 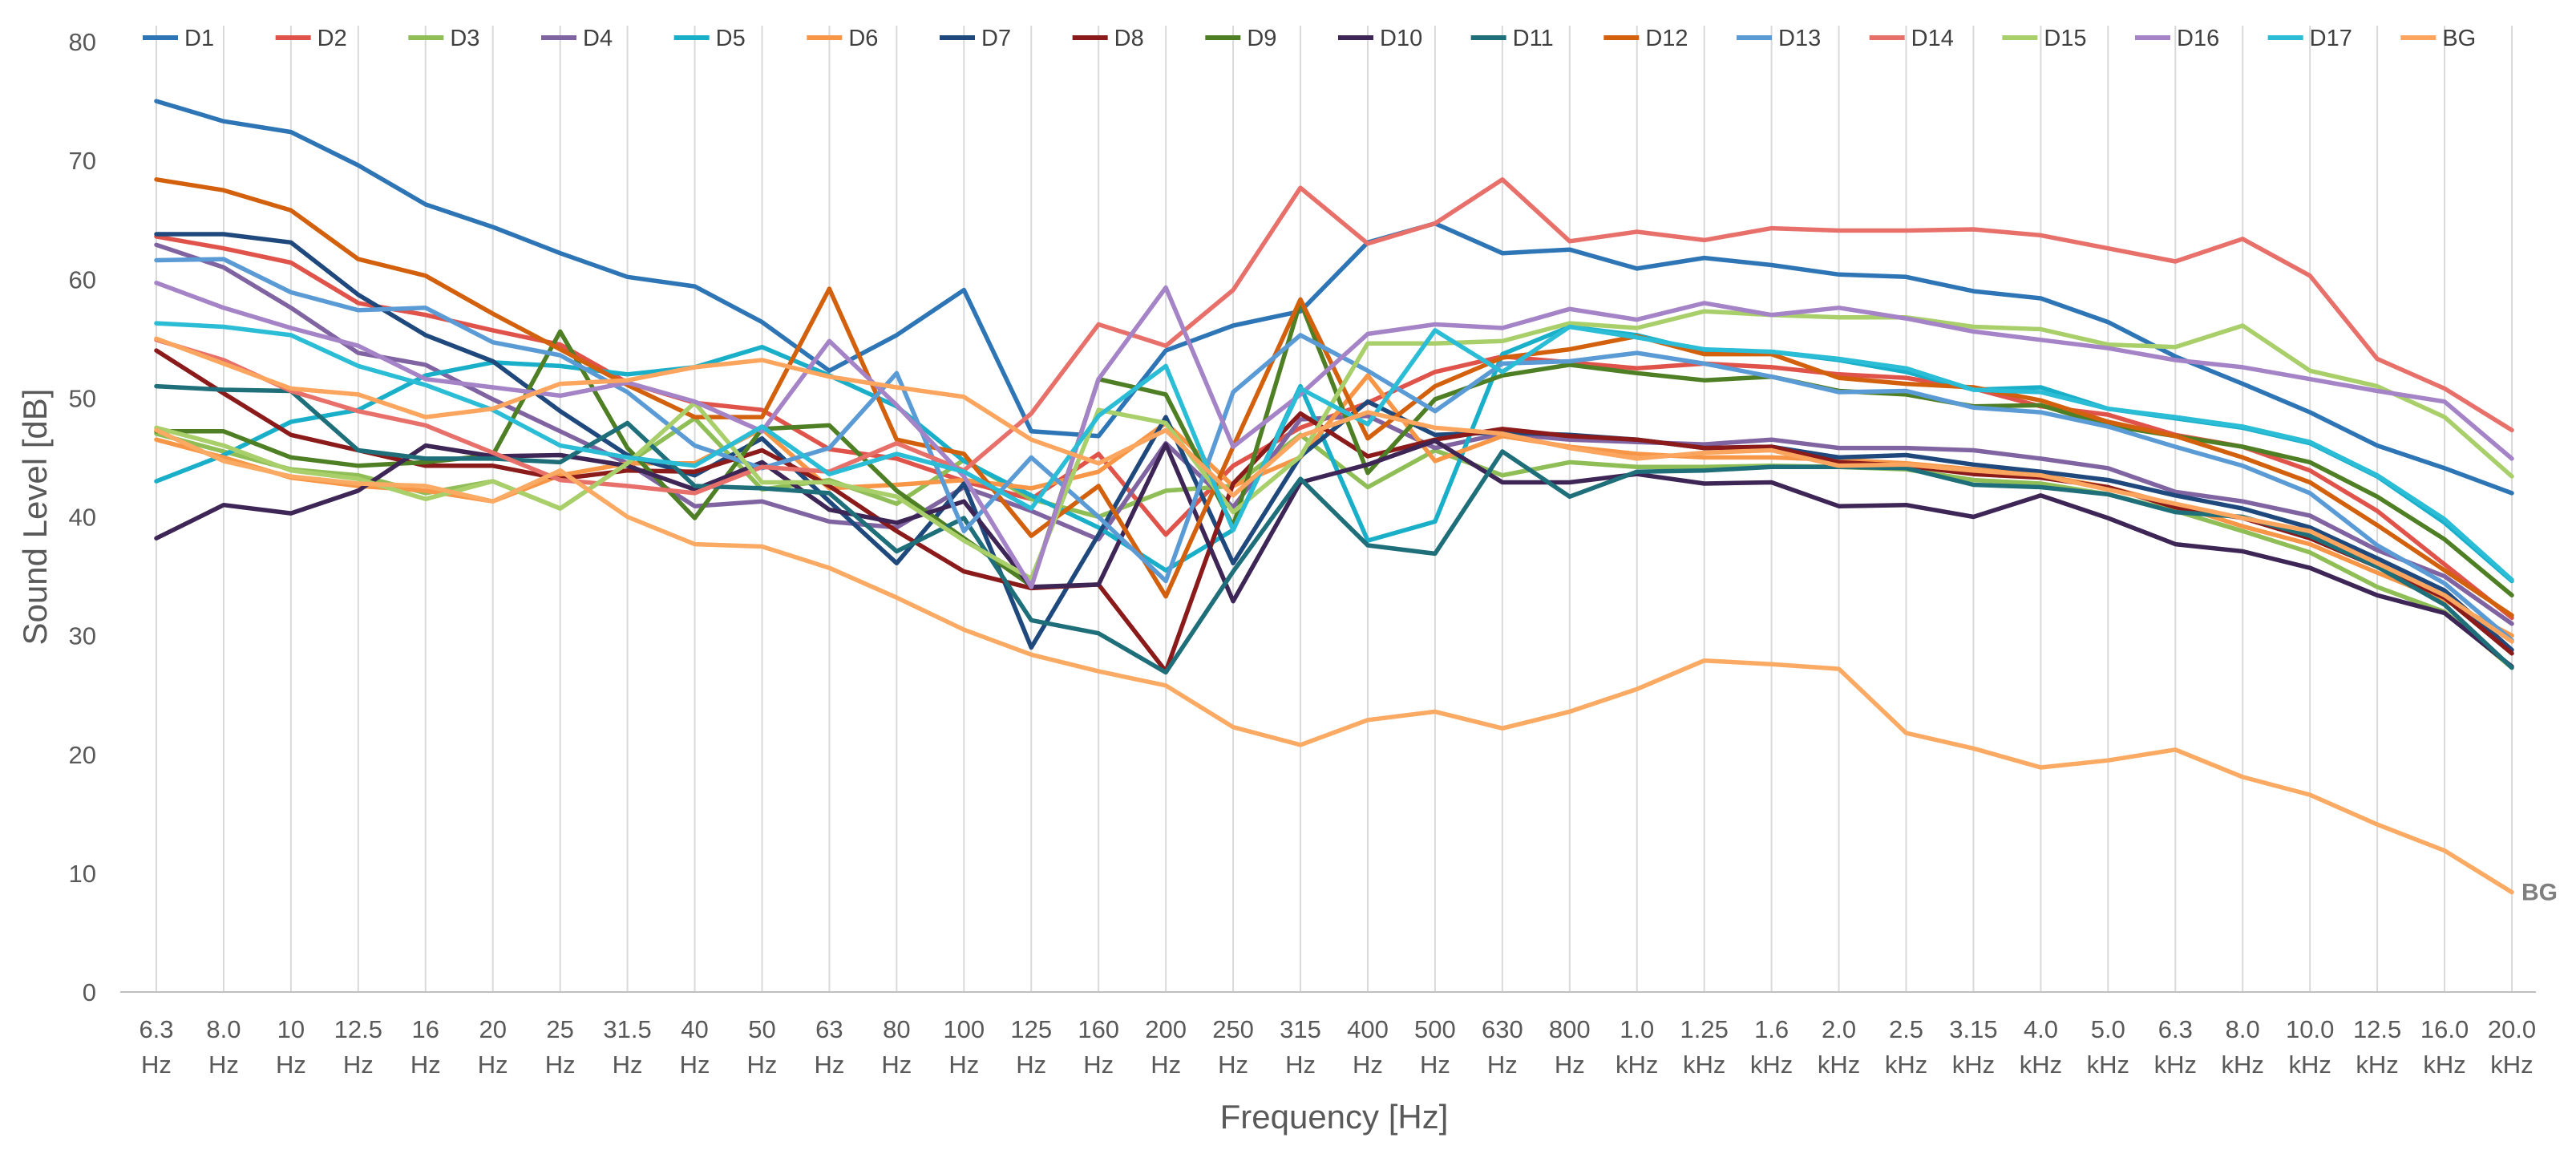 What do you see at coordinates (358, 1029) in the screenshot?
I see `x-tick-label-value: 12.5` at bounding box center [358, 1029].